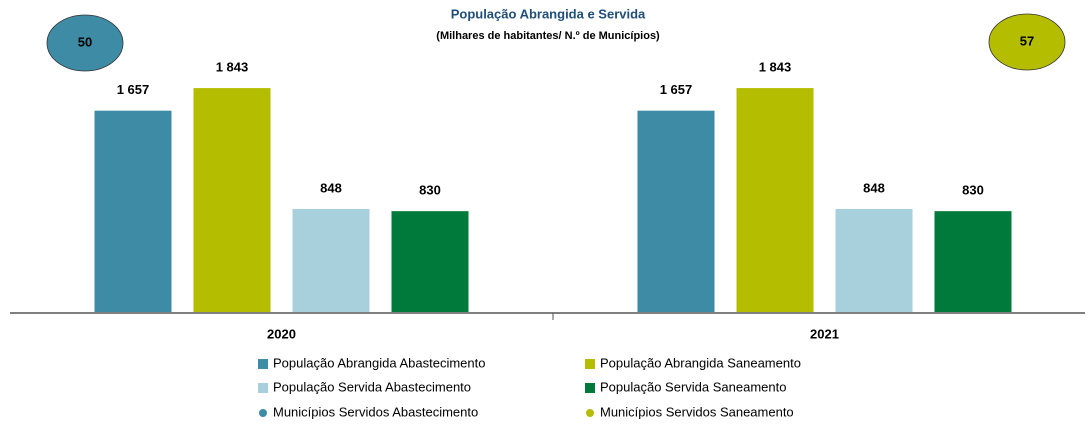 This screenshot has height=430, width=1091. What do you see at coordinates (372, 386) in the screenshot?
I see `legend-label: População Servida Abastecimento` at bounding box center [372, 386].